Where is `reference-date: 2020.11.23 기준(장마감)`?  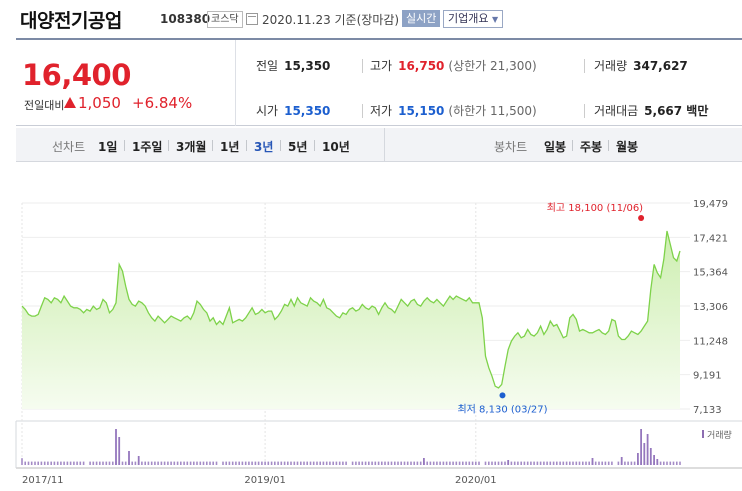 reference-date: 2020.11.23 기준(장마감) is located at coordinates (331, 20).